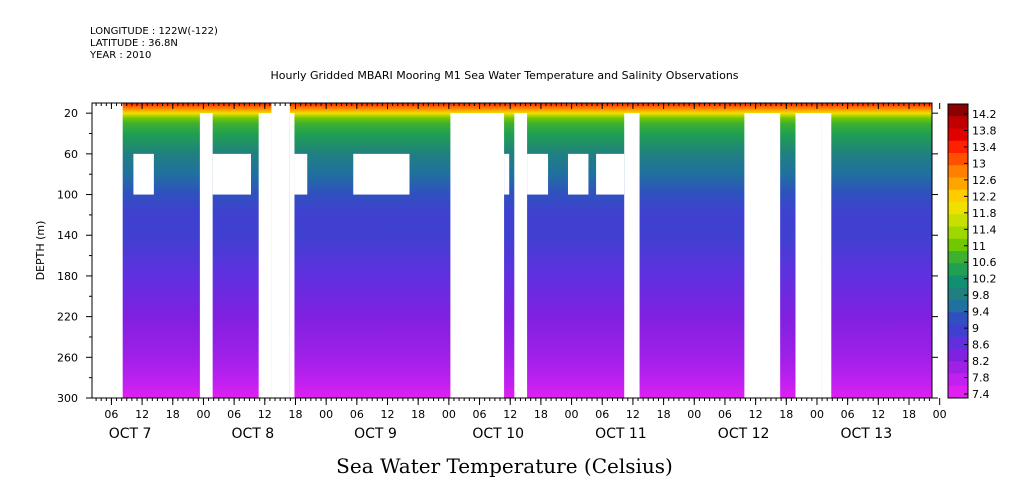 The width and height of the screenshot is (1009, 504). What do you see at coordinates (981, 295) in the screenshot?
I see `colorbar-label: 9.8` at bounding box center [981, 295].